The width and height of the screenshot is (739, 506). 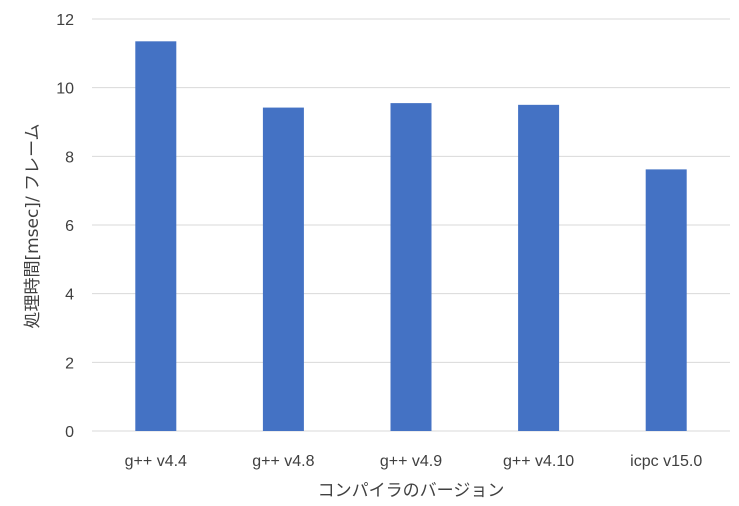 What do you see at coordinates (69, 363) in the screenshot?
I see `y-tick-label: 2` at bounding box center [69, 363].